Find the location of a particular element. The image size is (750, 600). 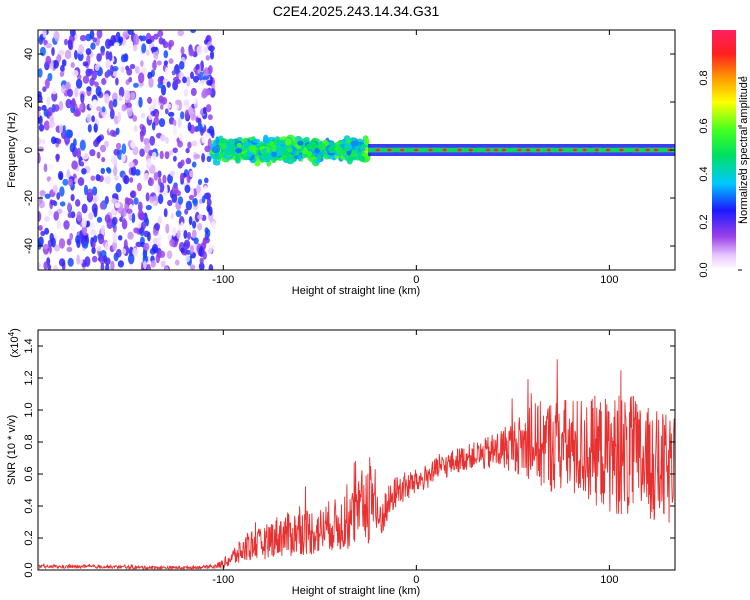

colorbar-gradient is located at coordinates (724, 150).